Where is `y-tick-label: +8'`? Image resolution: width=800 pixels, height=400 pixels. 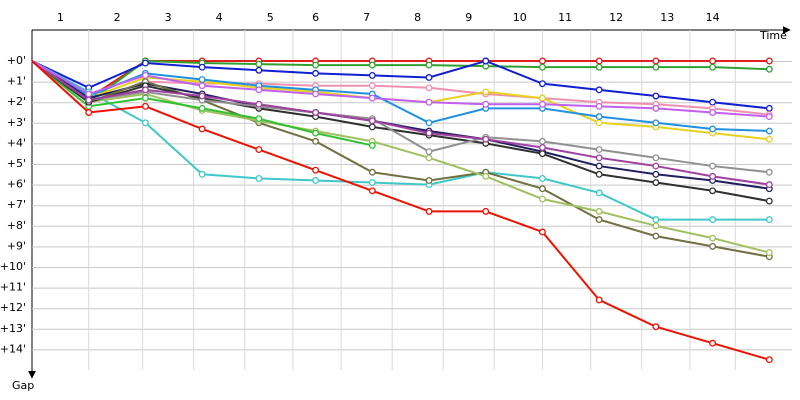
y-tick-label: +8' is located at coordinates (16, 225).